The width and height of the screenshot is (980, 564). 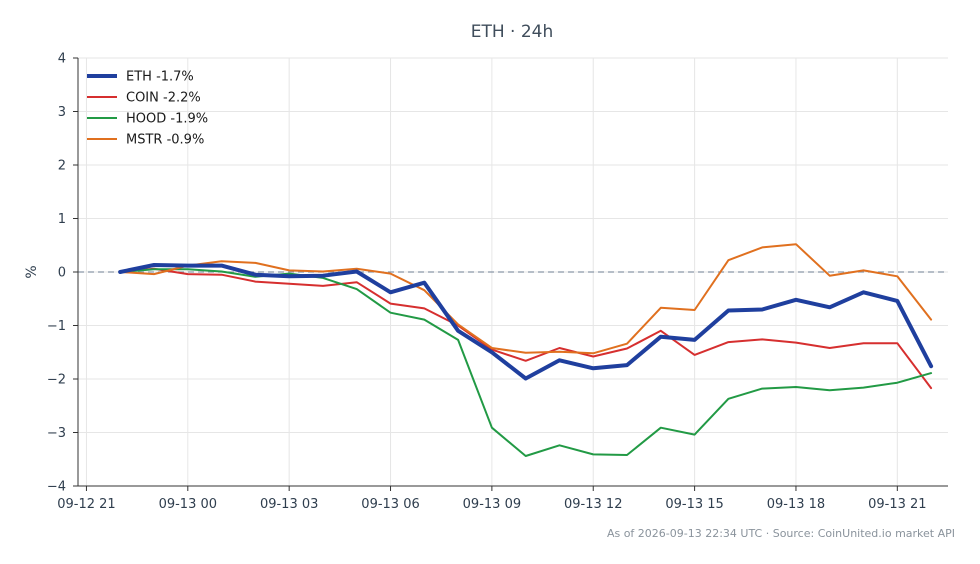 What do you see at coordinates (147, 109) in the screenshot?
I see `legend: ETH -1.7% COIN -2.2% HOOD -1.9% MSTR -0.9%` at bounding box center [147, 109].